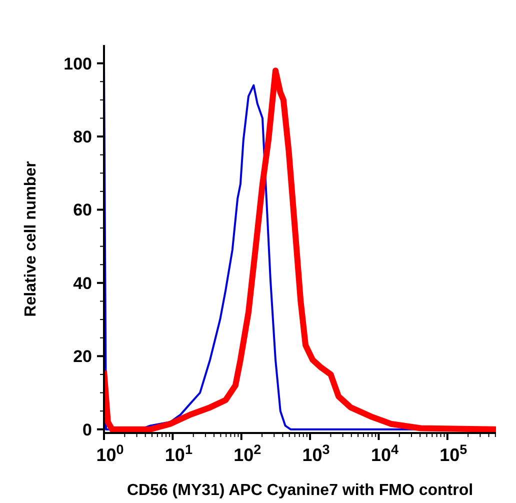 This screenshot has width=516, height=503. What do you see at coordinates (316, 453) in the screenshot?
I see `x-tick-label: 10$^{3}$` at bounding box center [316, 453].